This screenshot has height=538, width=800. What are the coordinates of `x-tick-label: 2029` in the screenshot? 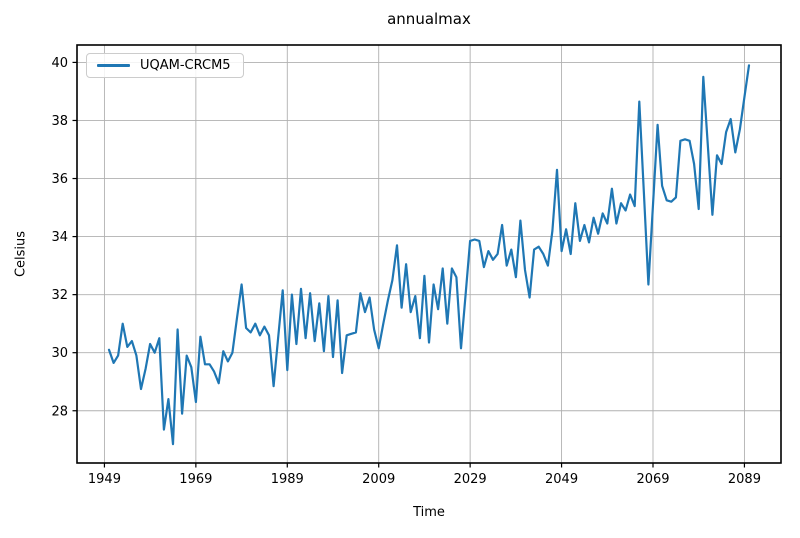 It's located at (470, 479).